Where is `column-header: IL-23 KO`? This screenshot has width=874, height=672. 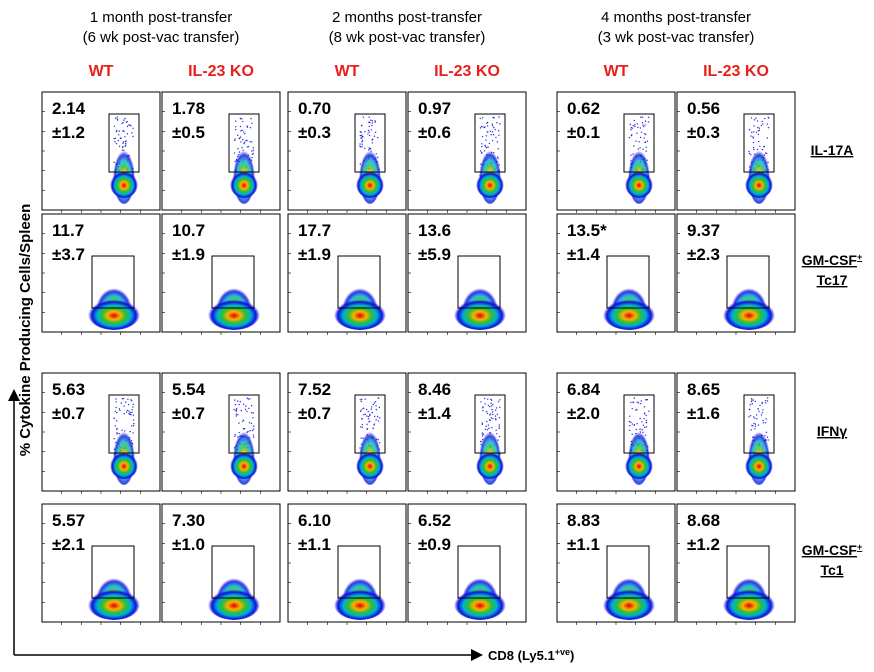
column-header: IL-23 KO is located at coordinates (221, 71).